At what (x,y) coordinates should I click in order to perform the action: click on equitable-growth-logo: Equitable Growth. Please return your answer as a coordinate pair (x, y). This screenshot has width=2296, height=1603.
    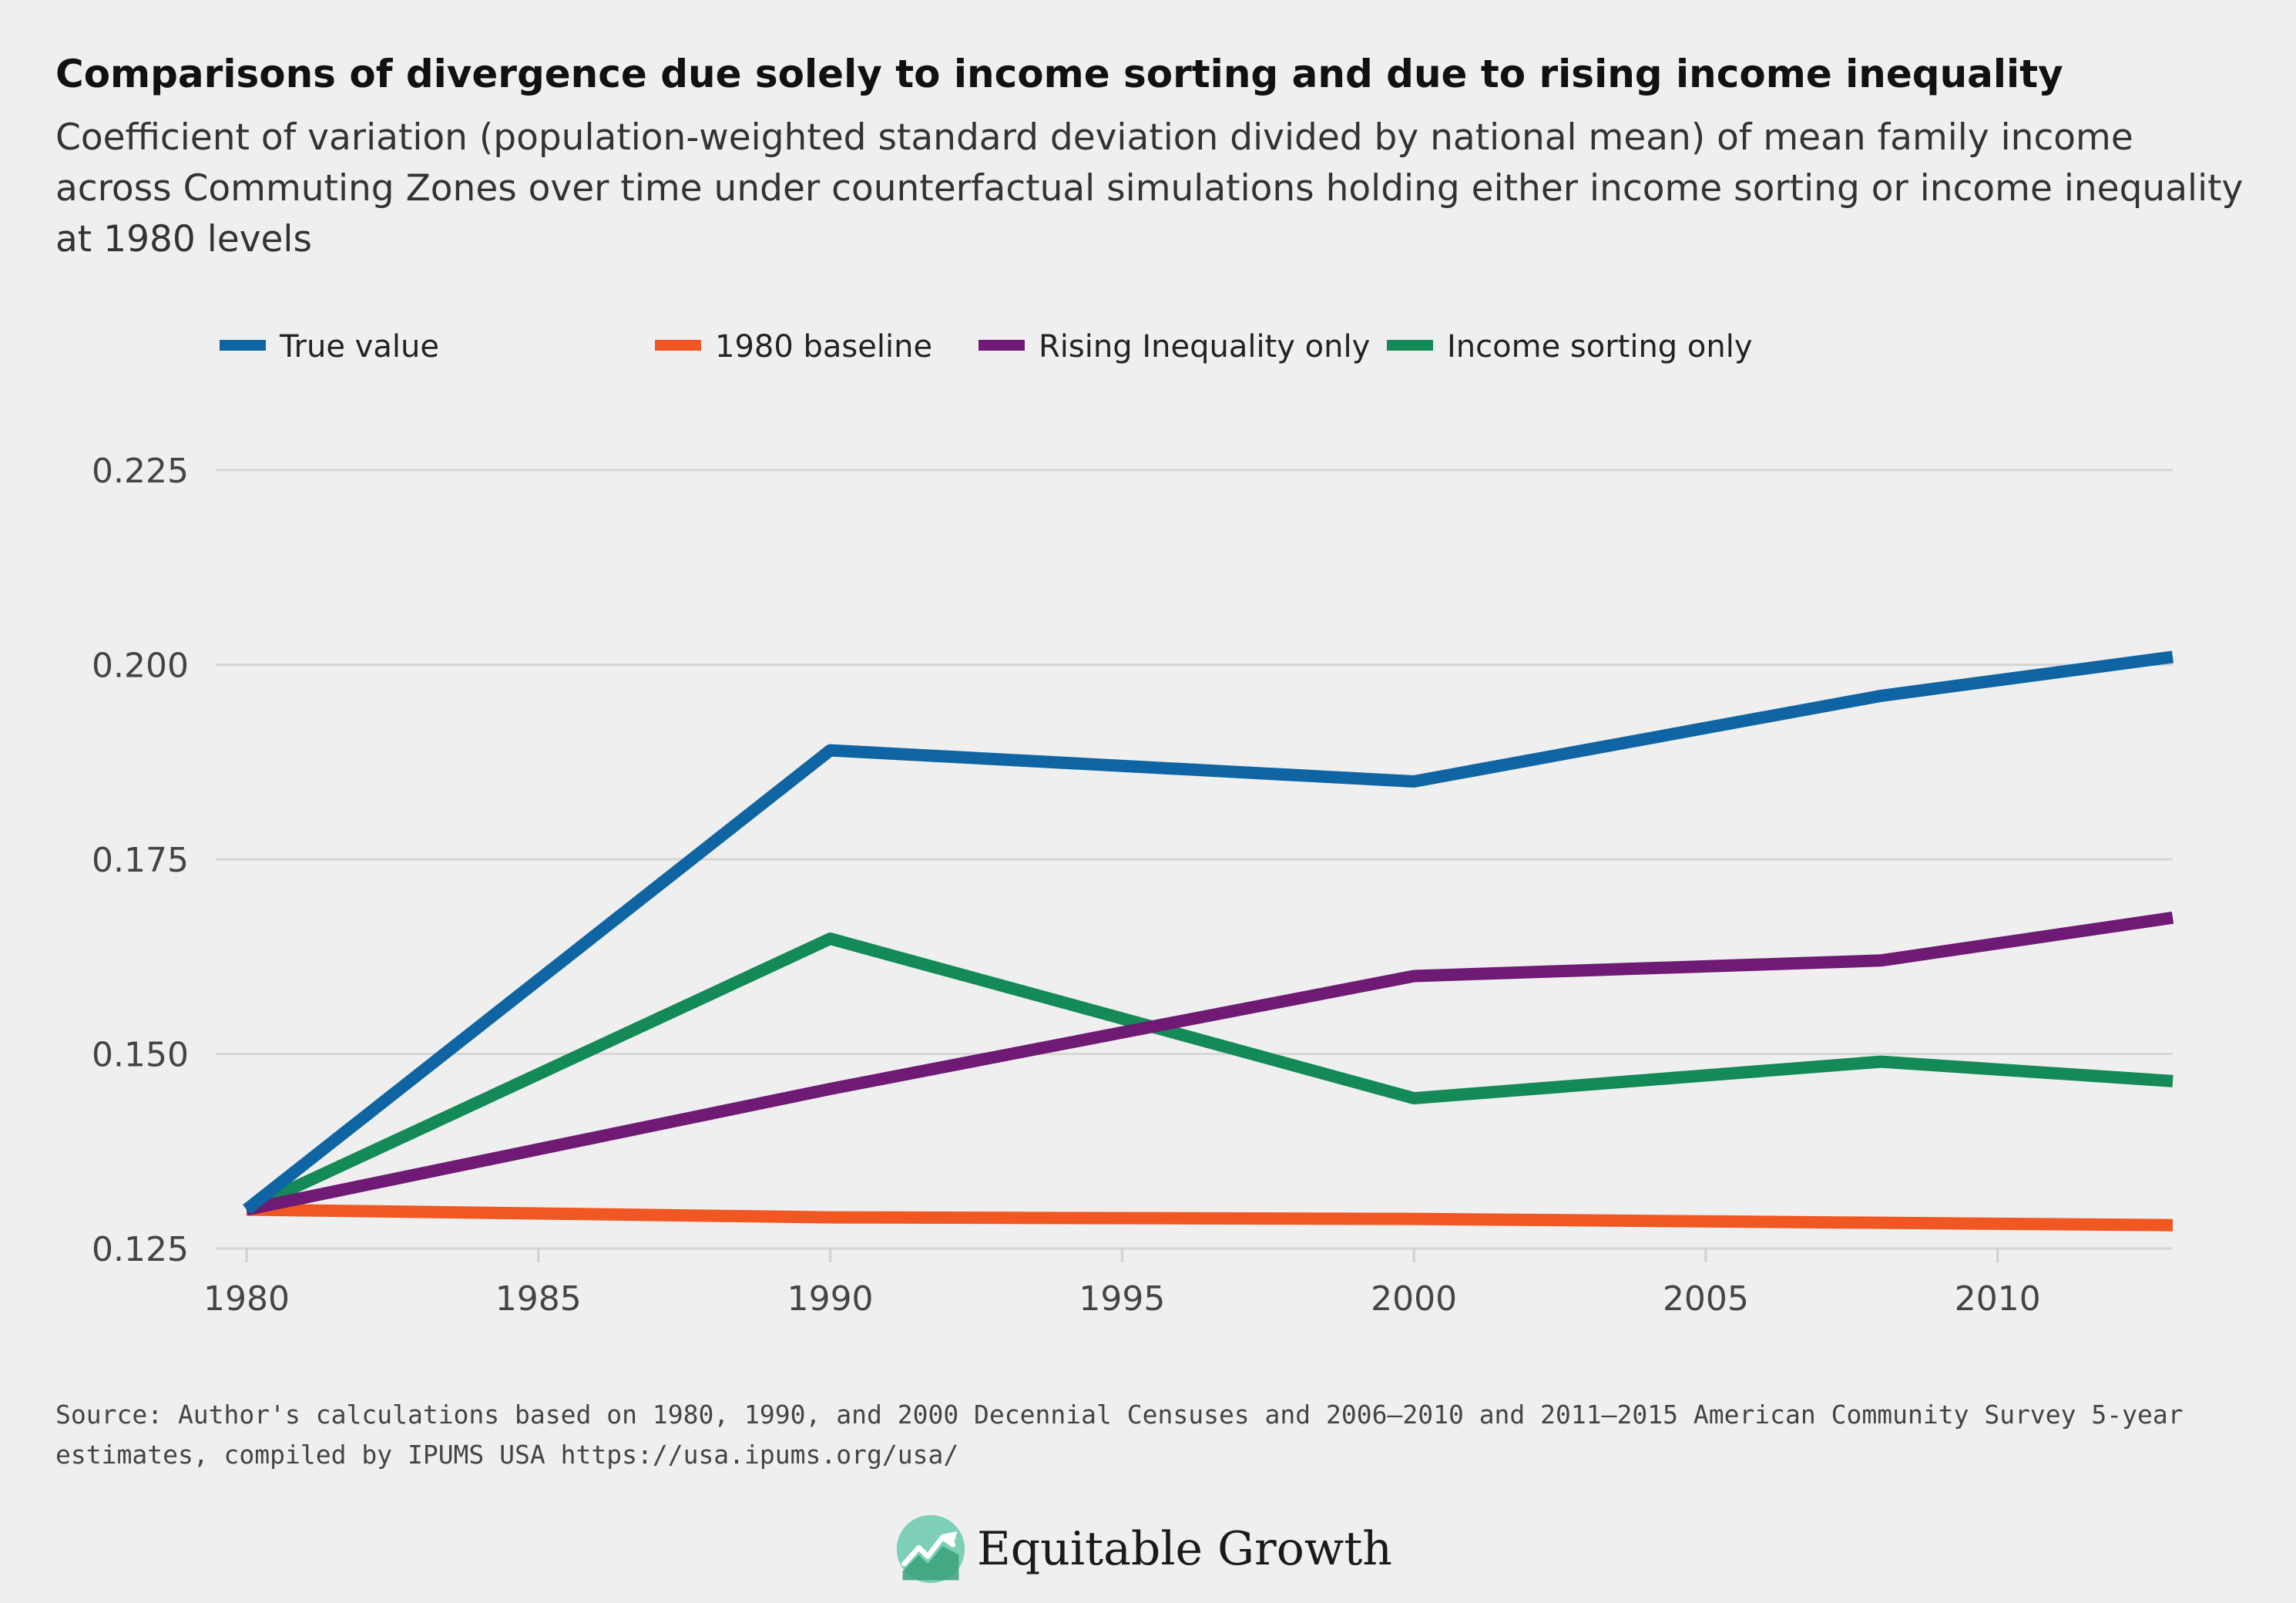
    Looking at the image, I should click on (1143, 1549).